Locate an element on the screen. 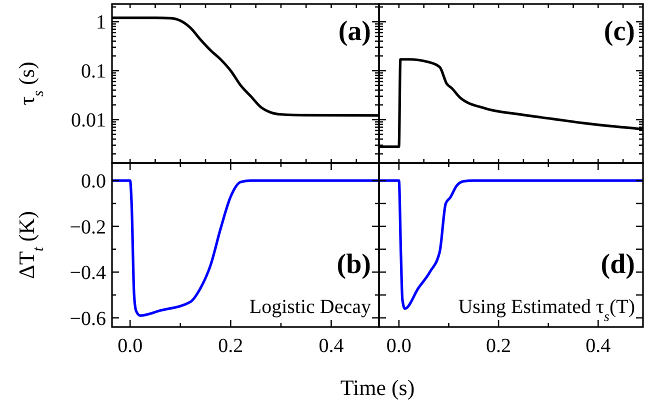  y-tick-label: 1 is located at coordinates (101, 23).